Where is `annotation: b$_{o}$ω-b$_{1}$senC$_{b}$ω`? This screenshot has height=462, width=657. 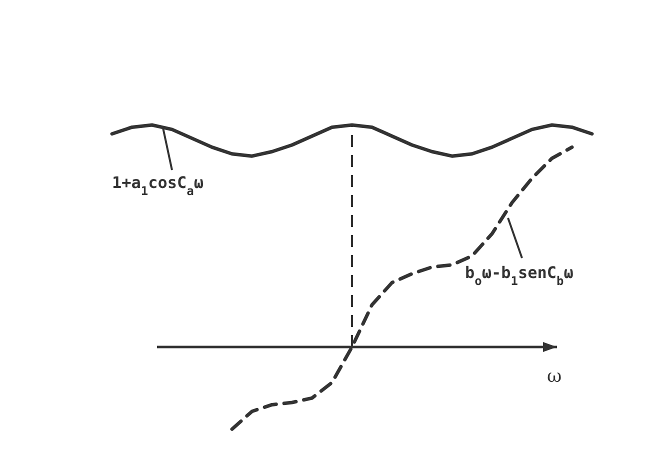 annotation: b$_{o}$ω-b$_{1}$senC$_{b}$ω is located at coordinates (519, 275).